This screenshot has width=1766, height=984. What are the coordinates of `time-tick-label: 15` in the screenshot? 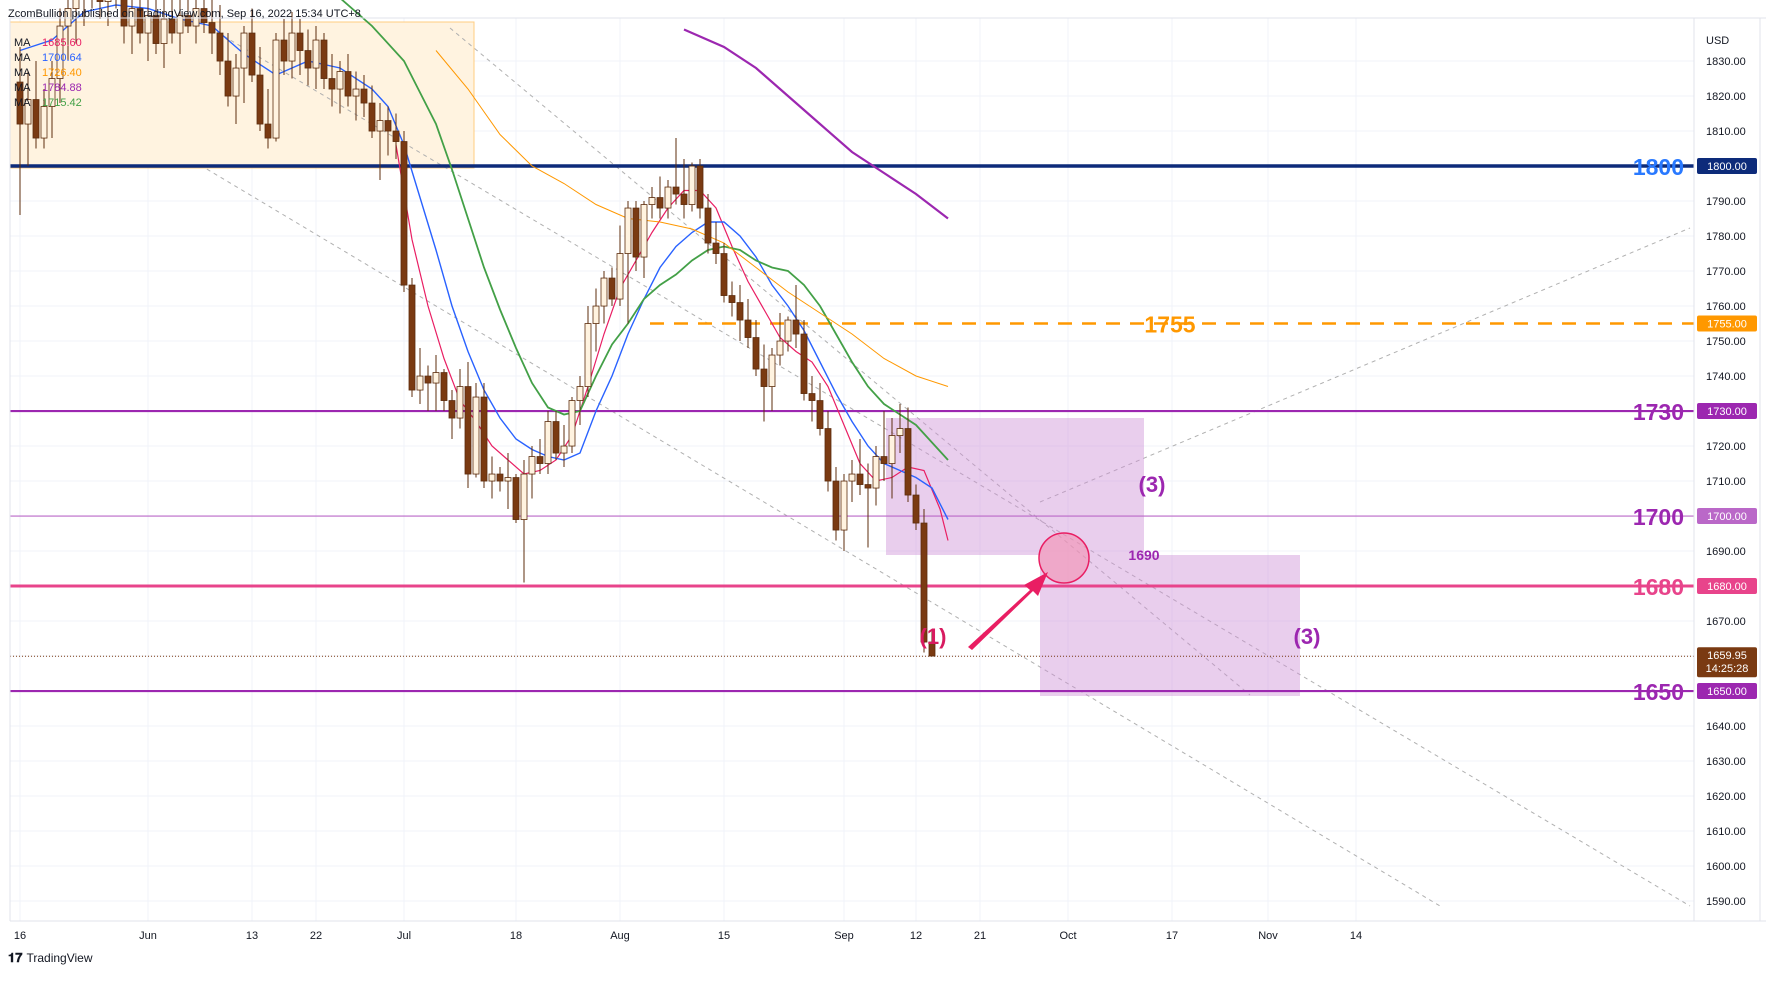 It's located at (724, 936).